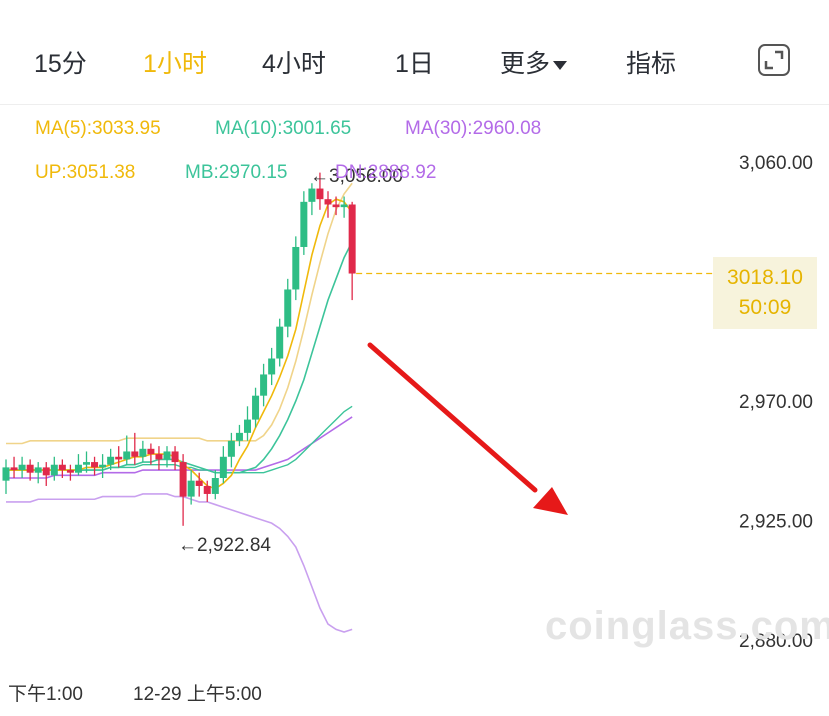 The width and height of the screenshot is (829, 716). What do you see at coordinates (473, 128) in the screenshot?
I see `legend-ma30: MA(30):2960.08` at bounding box center [473, 128].